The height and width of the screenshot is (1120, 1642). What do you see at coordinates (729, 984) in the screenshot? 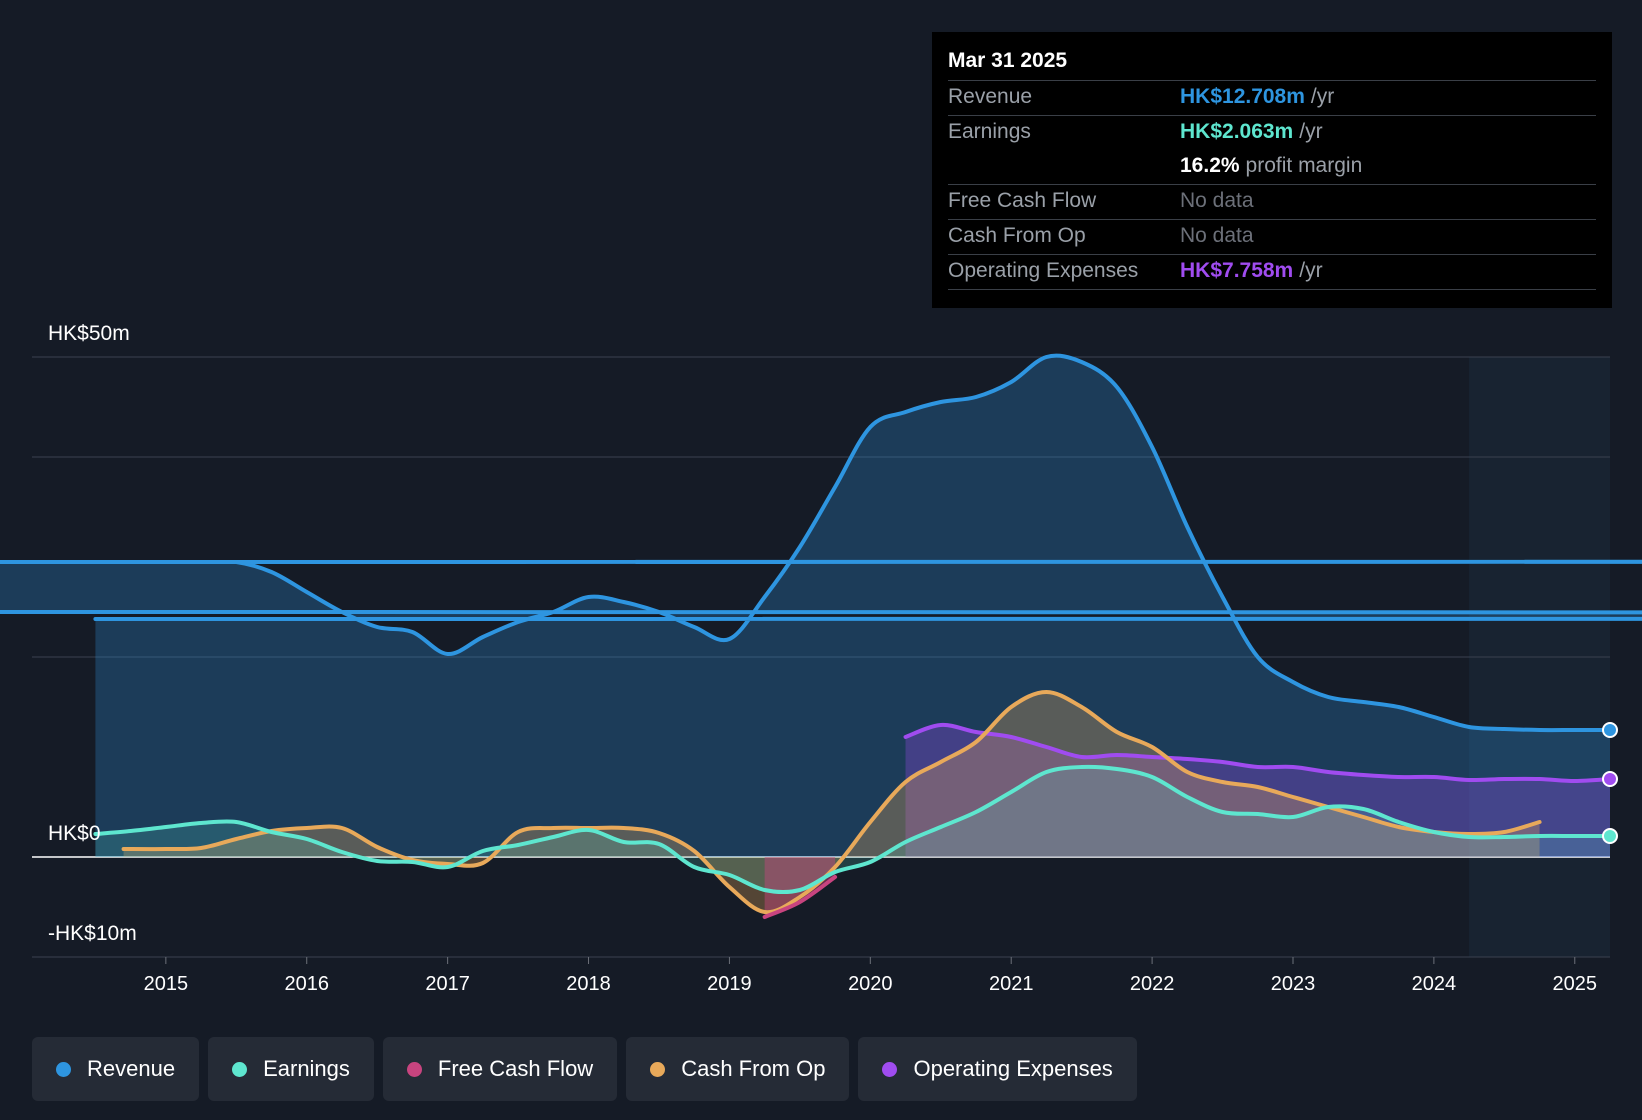
I see `x-tick-label: 2019` at bounding box center [729, 984].